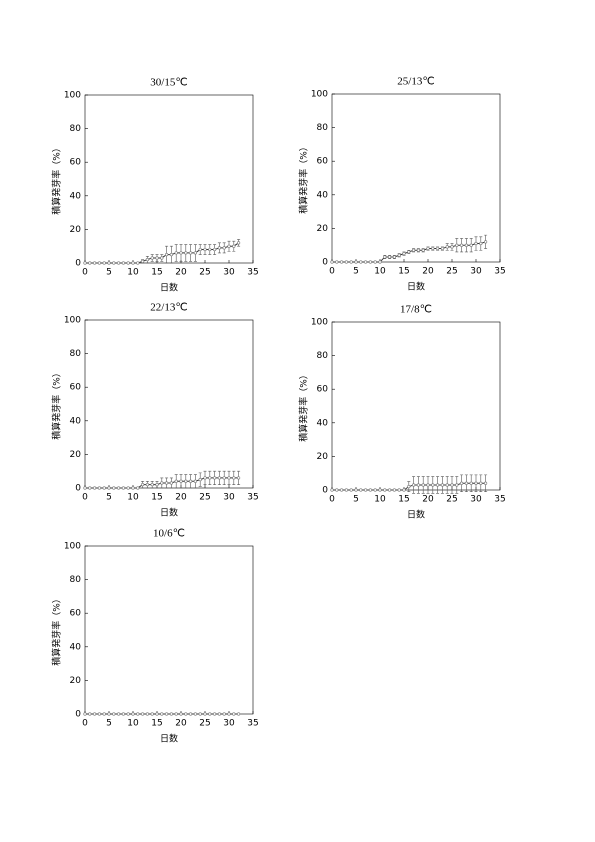 This screenshot has height=842, width=595. Describe the element at coordinates (109, 498) in the screenshot. I see `x-tick-label: 5` at that location.